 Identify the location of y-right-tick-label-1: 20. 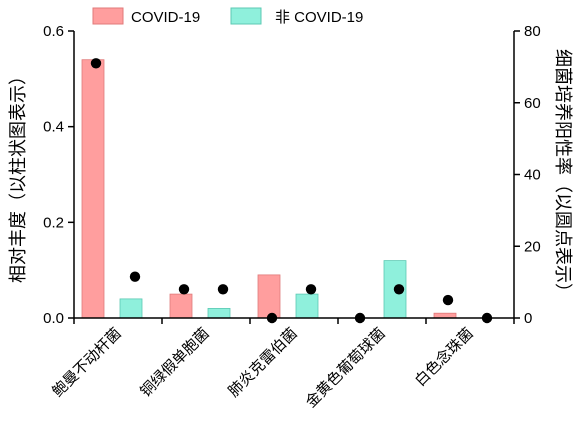
(532, 246).